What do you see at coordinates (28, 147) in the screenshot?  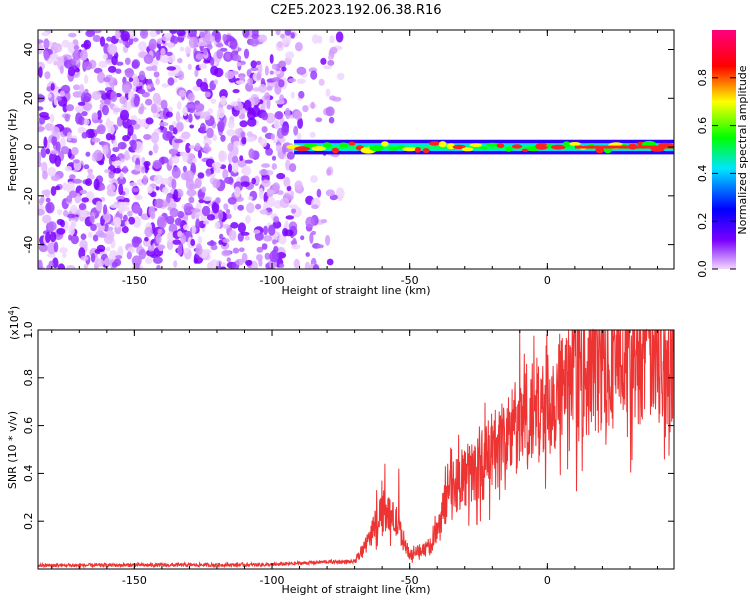 I see `spectrogram-y-tick-label: 0` at bounding box center [28, 147].